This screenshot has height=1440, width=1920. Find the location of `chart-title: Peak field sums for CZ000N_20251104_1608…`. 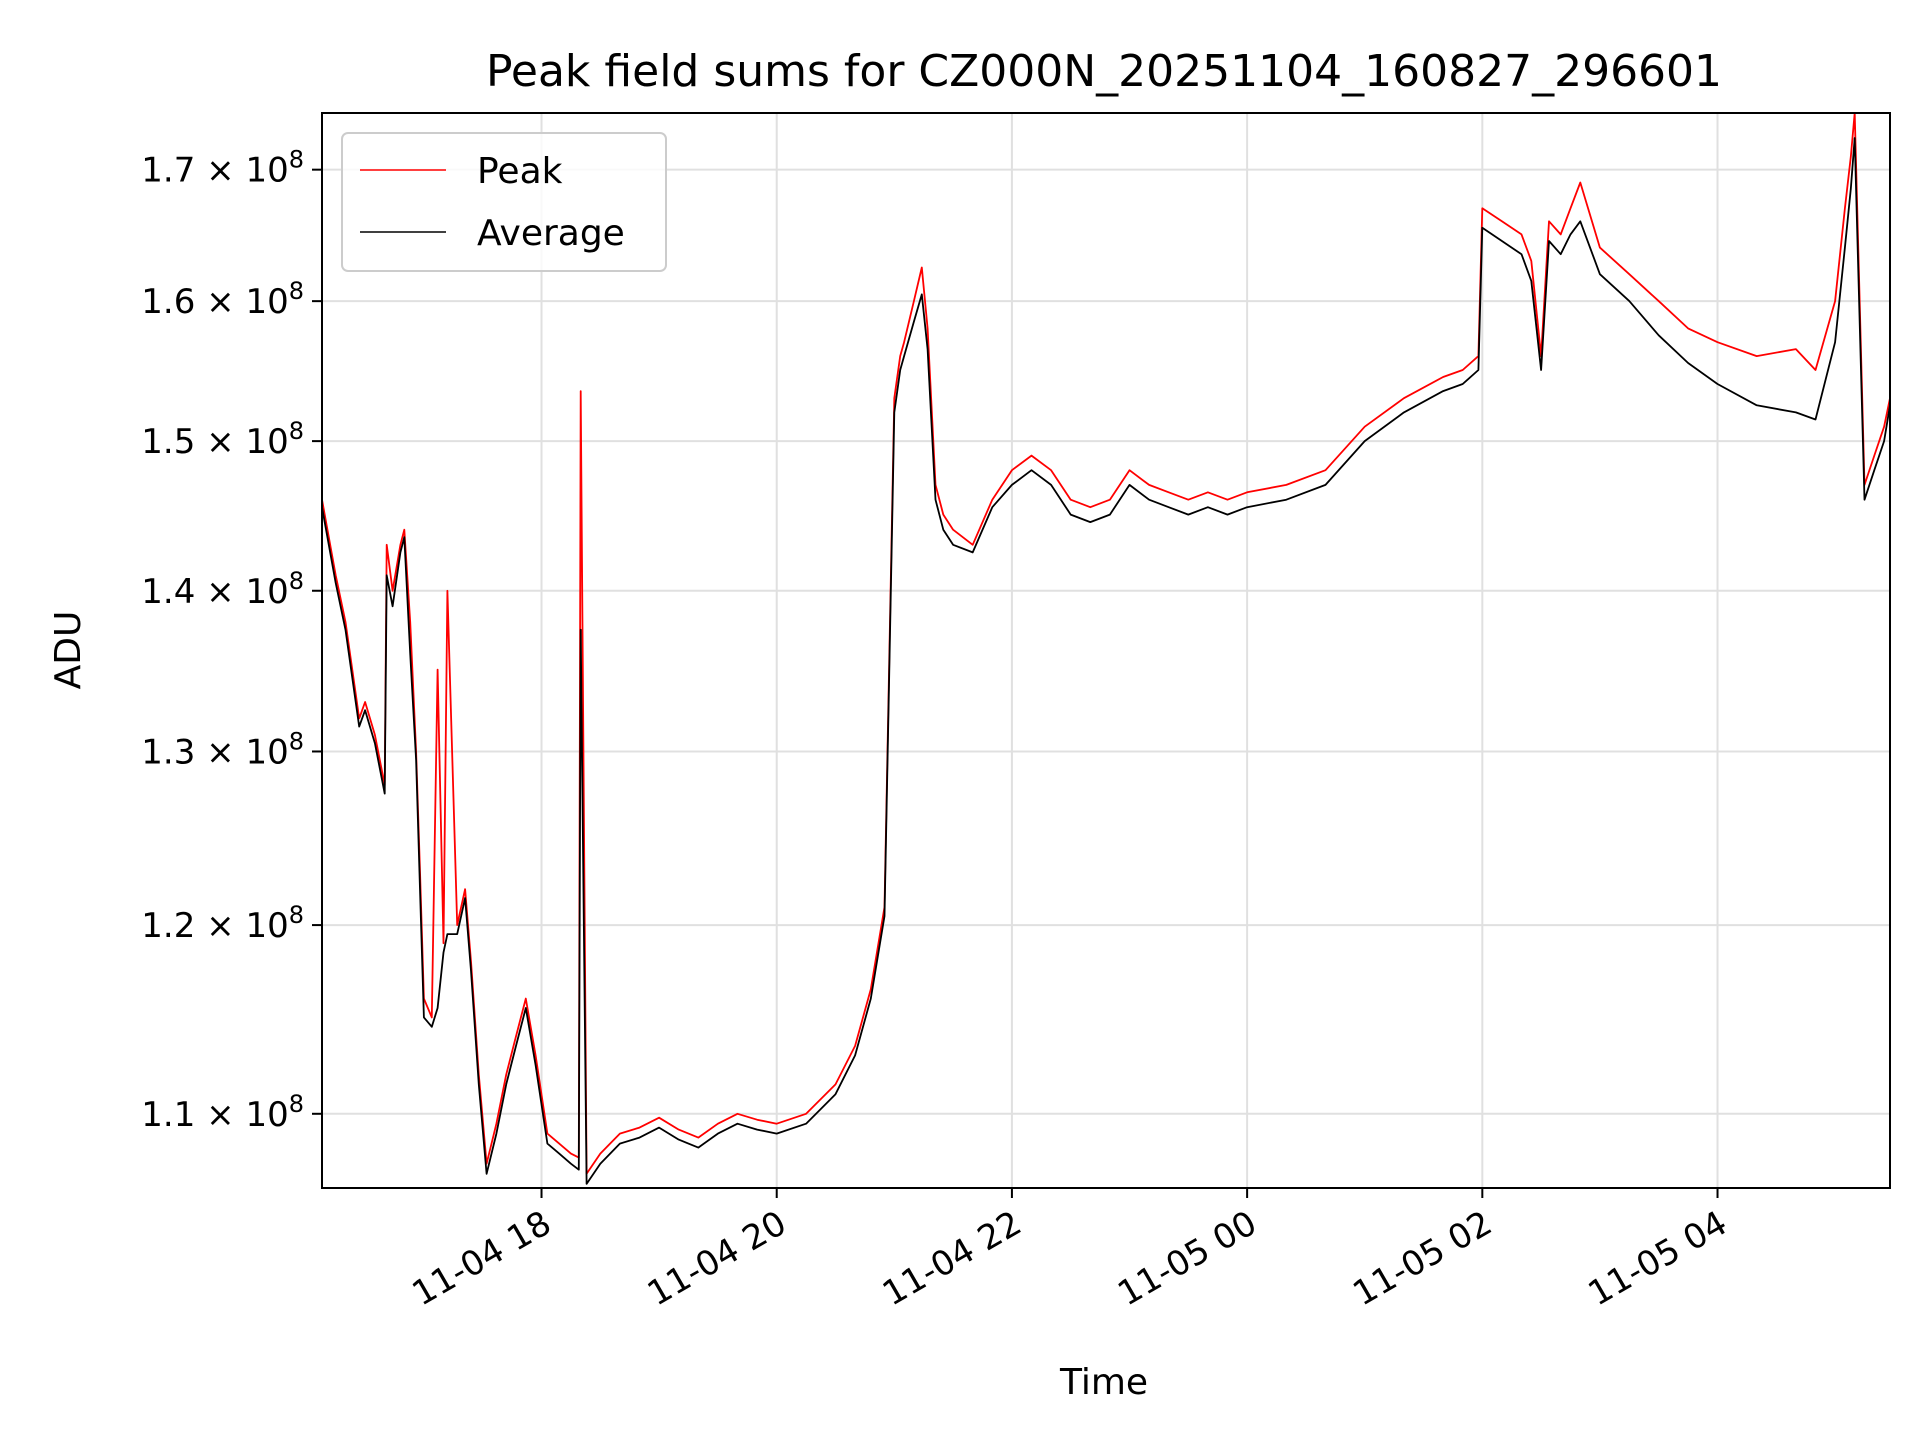

chart-title: Peak field sums for CZ000N_20251104_1608… is located at coordinates (1104, 71).